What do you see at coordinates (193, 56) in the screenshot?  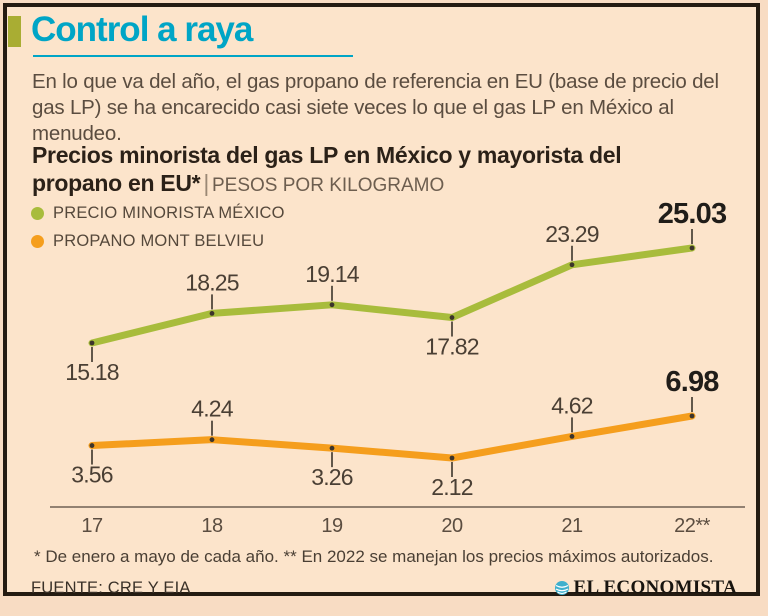 I see `title-underline` at bounding box center [193, 56].